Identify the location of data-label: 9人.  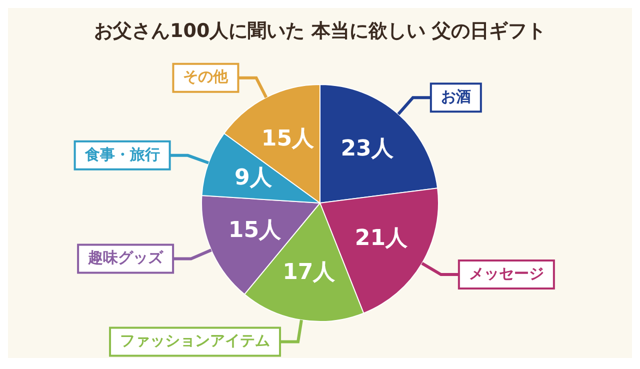
(253, 178).